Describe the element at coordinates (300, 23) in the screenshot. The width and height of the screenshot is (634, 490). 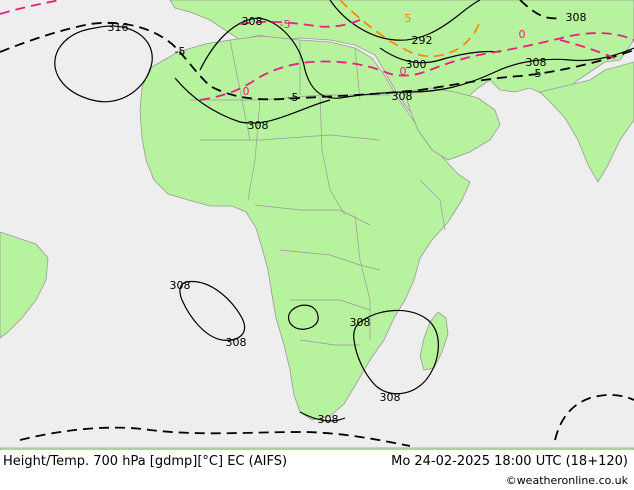
I see `isotherm-minus5-magenta` at that location.